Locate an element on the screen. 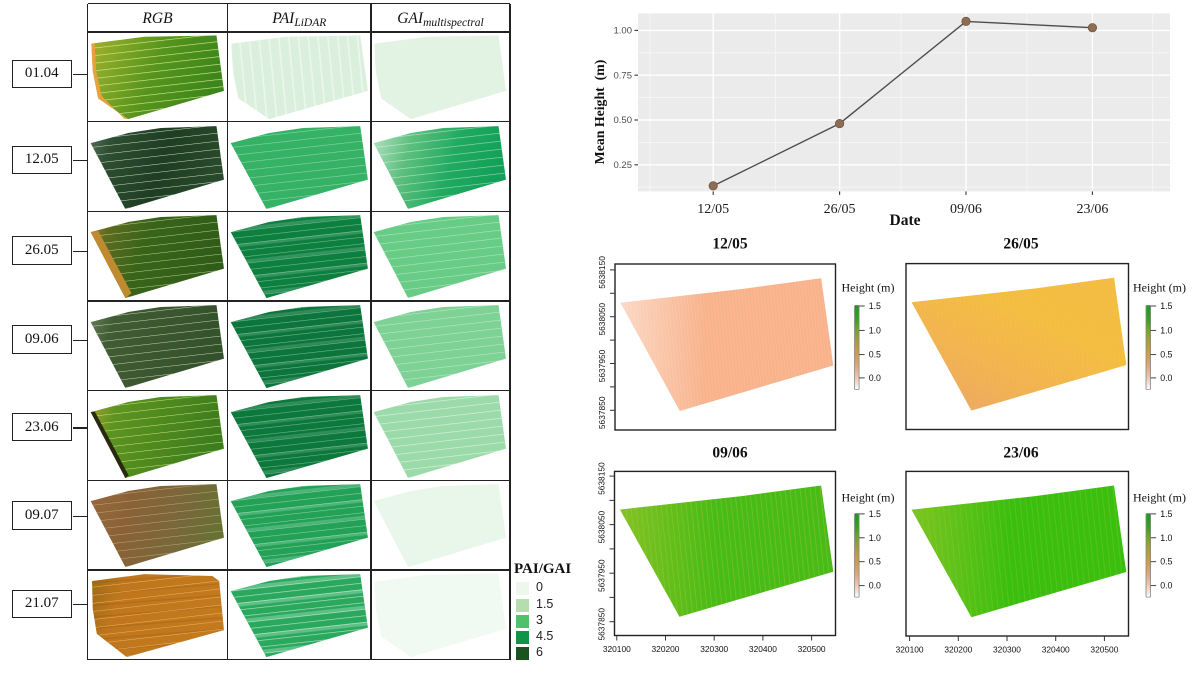 Image resolution: width=1193 pixels, height=684 pixels. svg-text: 0.75 is located at coordinates (623, 75).